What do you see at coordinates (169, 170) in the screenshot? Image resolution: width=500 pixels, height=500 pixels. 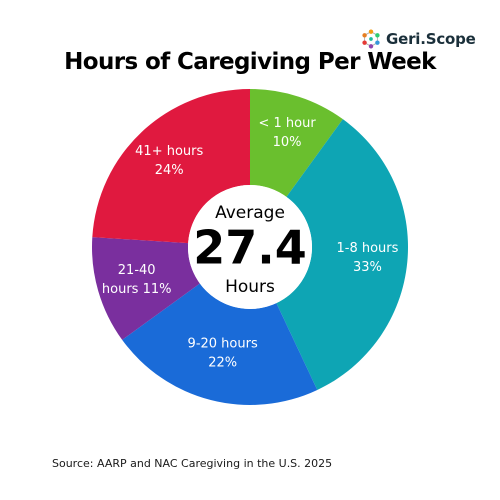 I see `slice-label-4-1: 24%` at bounding box center [169, 170].